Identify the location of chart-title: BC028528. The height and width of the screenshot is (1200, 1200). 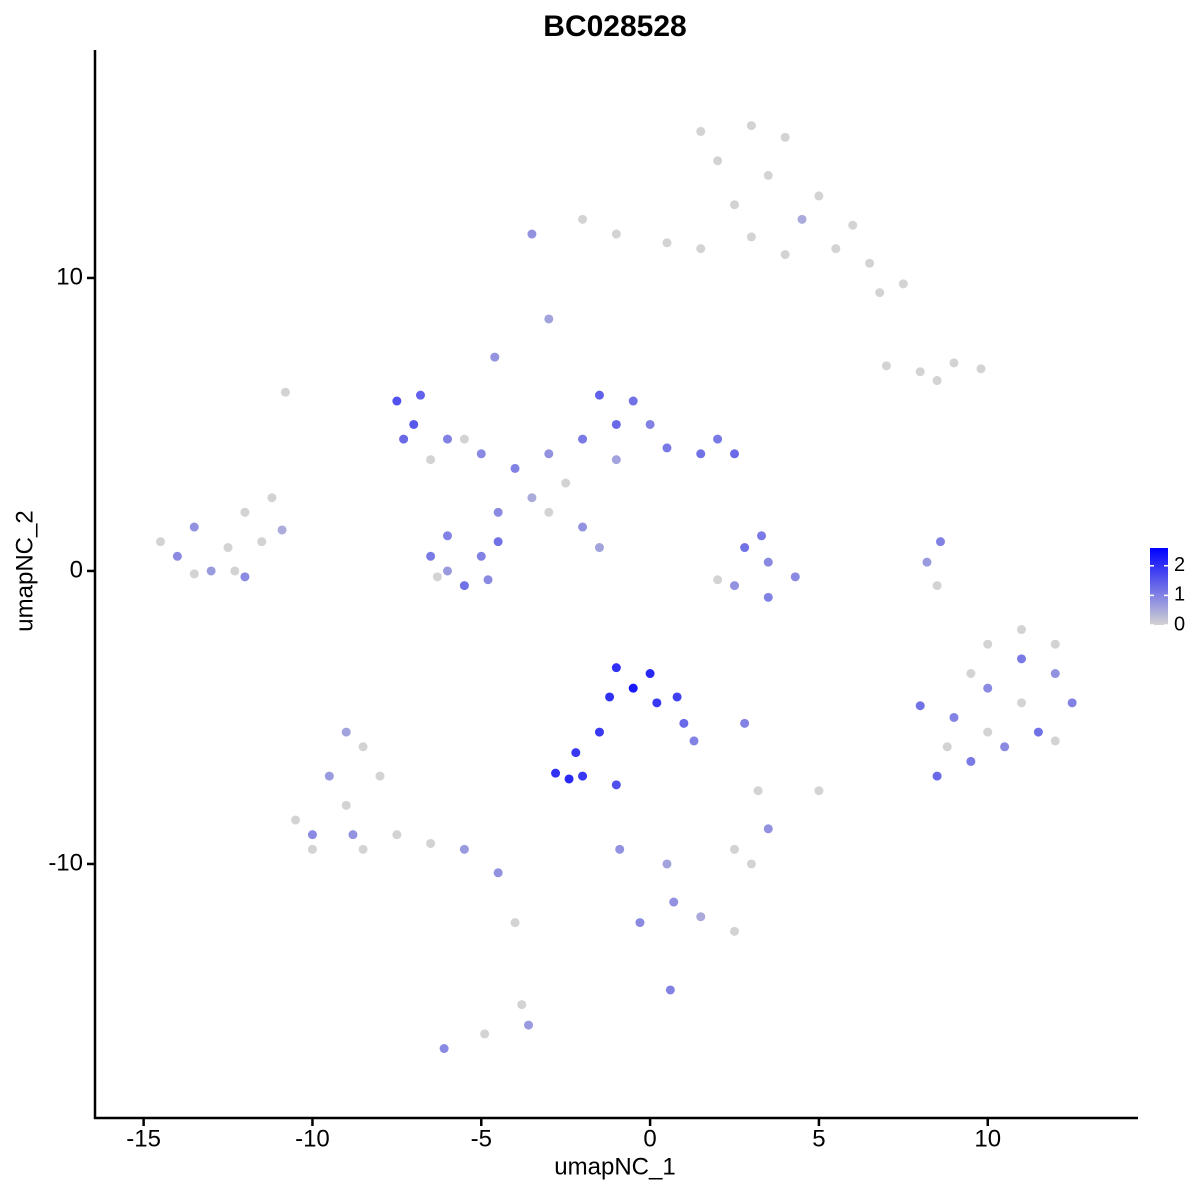
(614, 26).